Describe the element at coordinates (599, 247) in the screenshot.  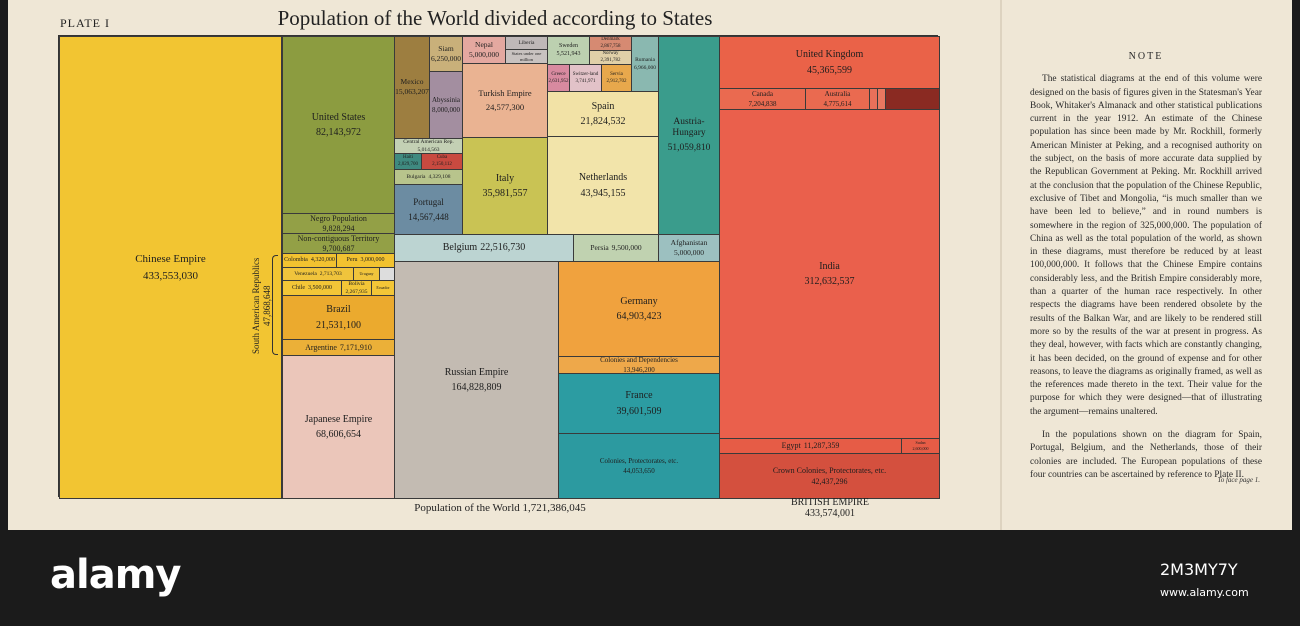
I see `tile-name: Persia` at that location.